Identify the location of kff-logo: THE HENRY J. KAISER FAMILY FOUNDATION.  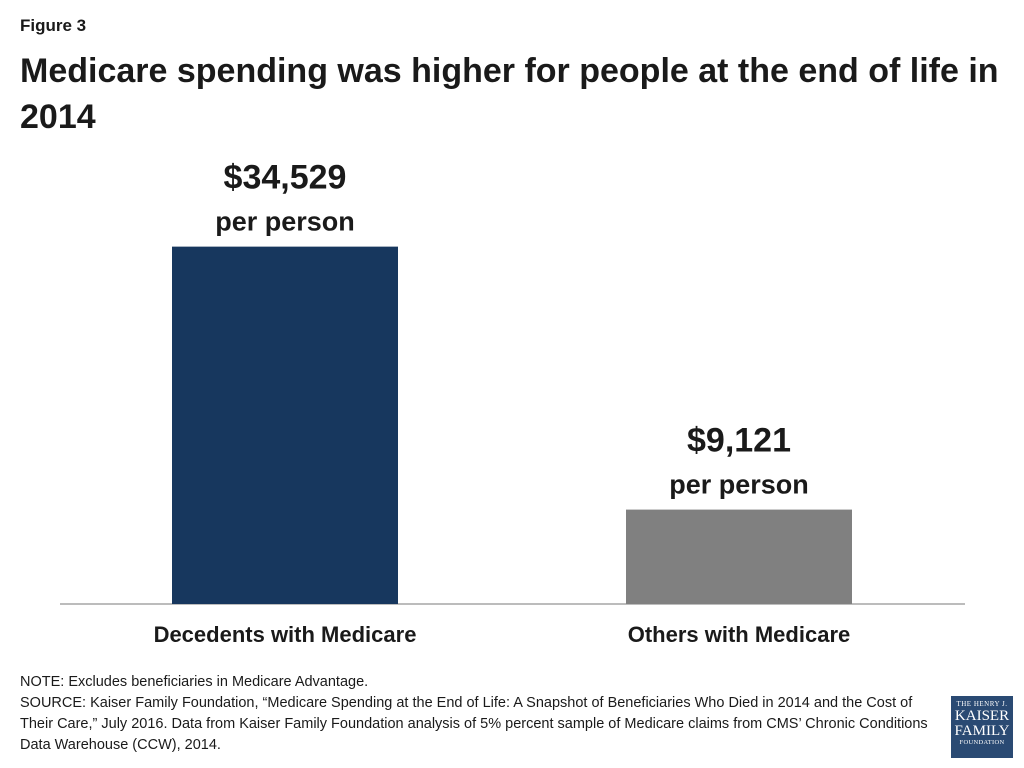
(982, 727).